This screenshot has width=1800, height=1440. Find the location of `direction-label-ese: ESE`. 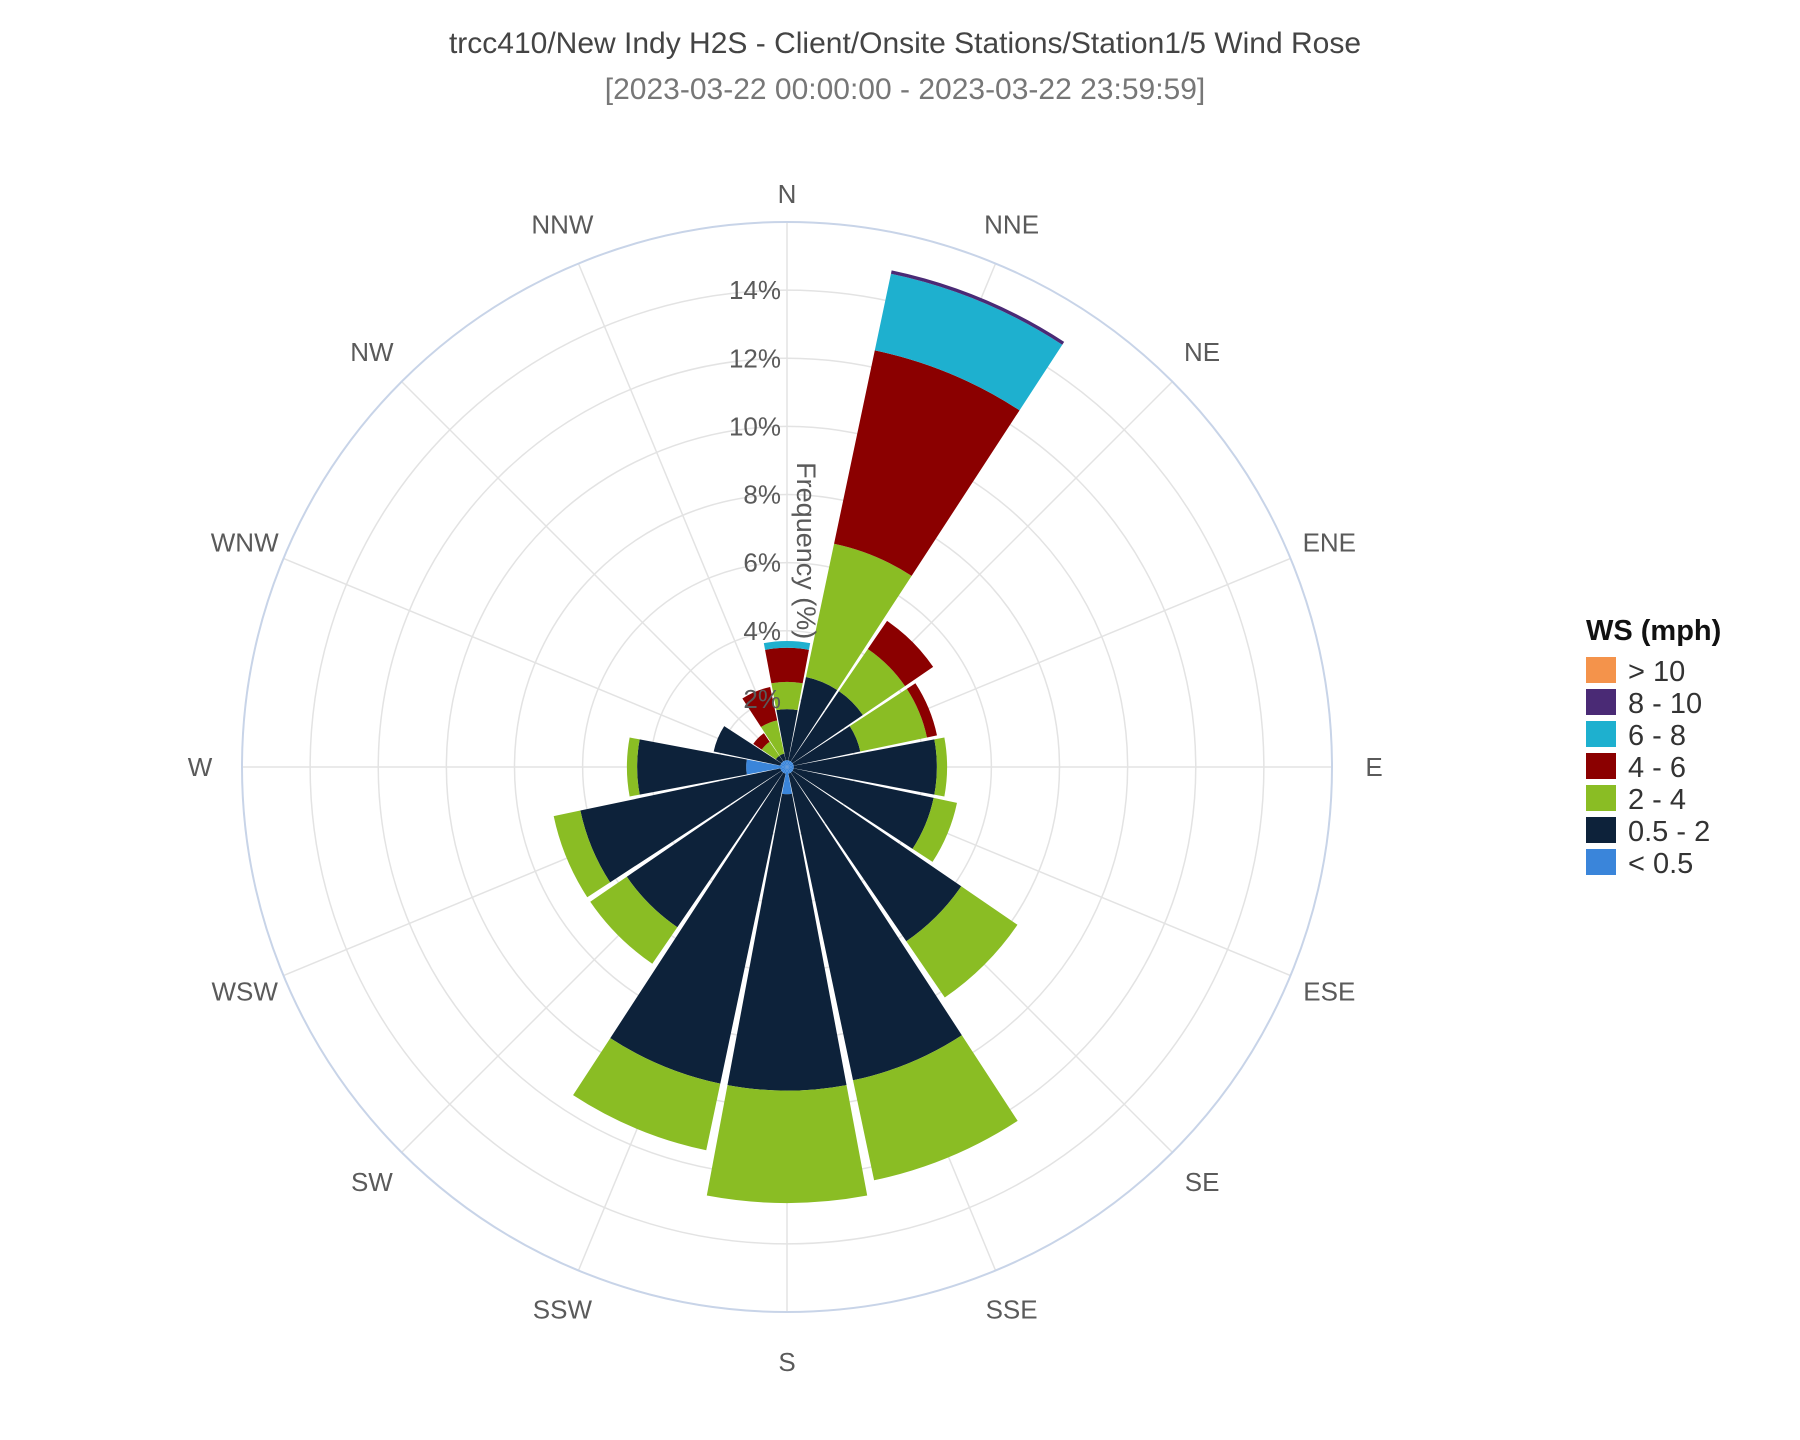

direction-label-ese: ESE is located at coordinates (1329, 992).